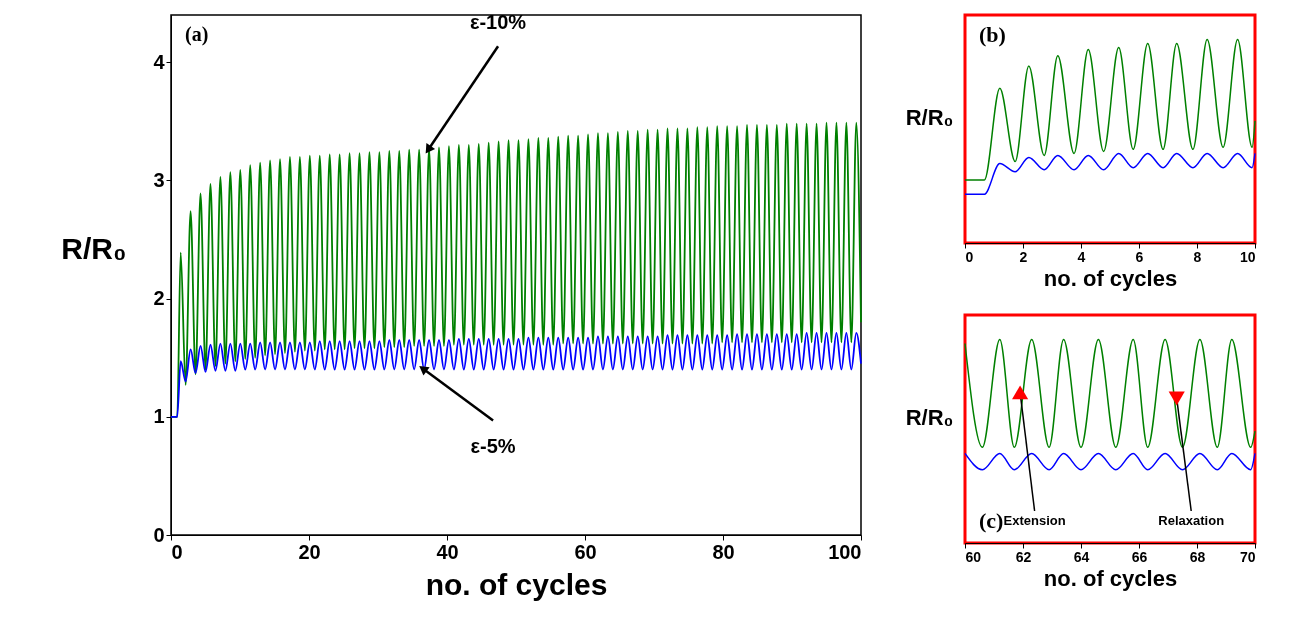  What do you see at coordinates (1247, 256) in the screenshot?
I see `x-tick-label: 10` at bounding box center [1247, 256].